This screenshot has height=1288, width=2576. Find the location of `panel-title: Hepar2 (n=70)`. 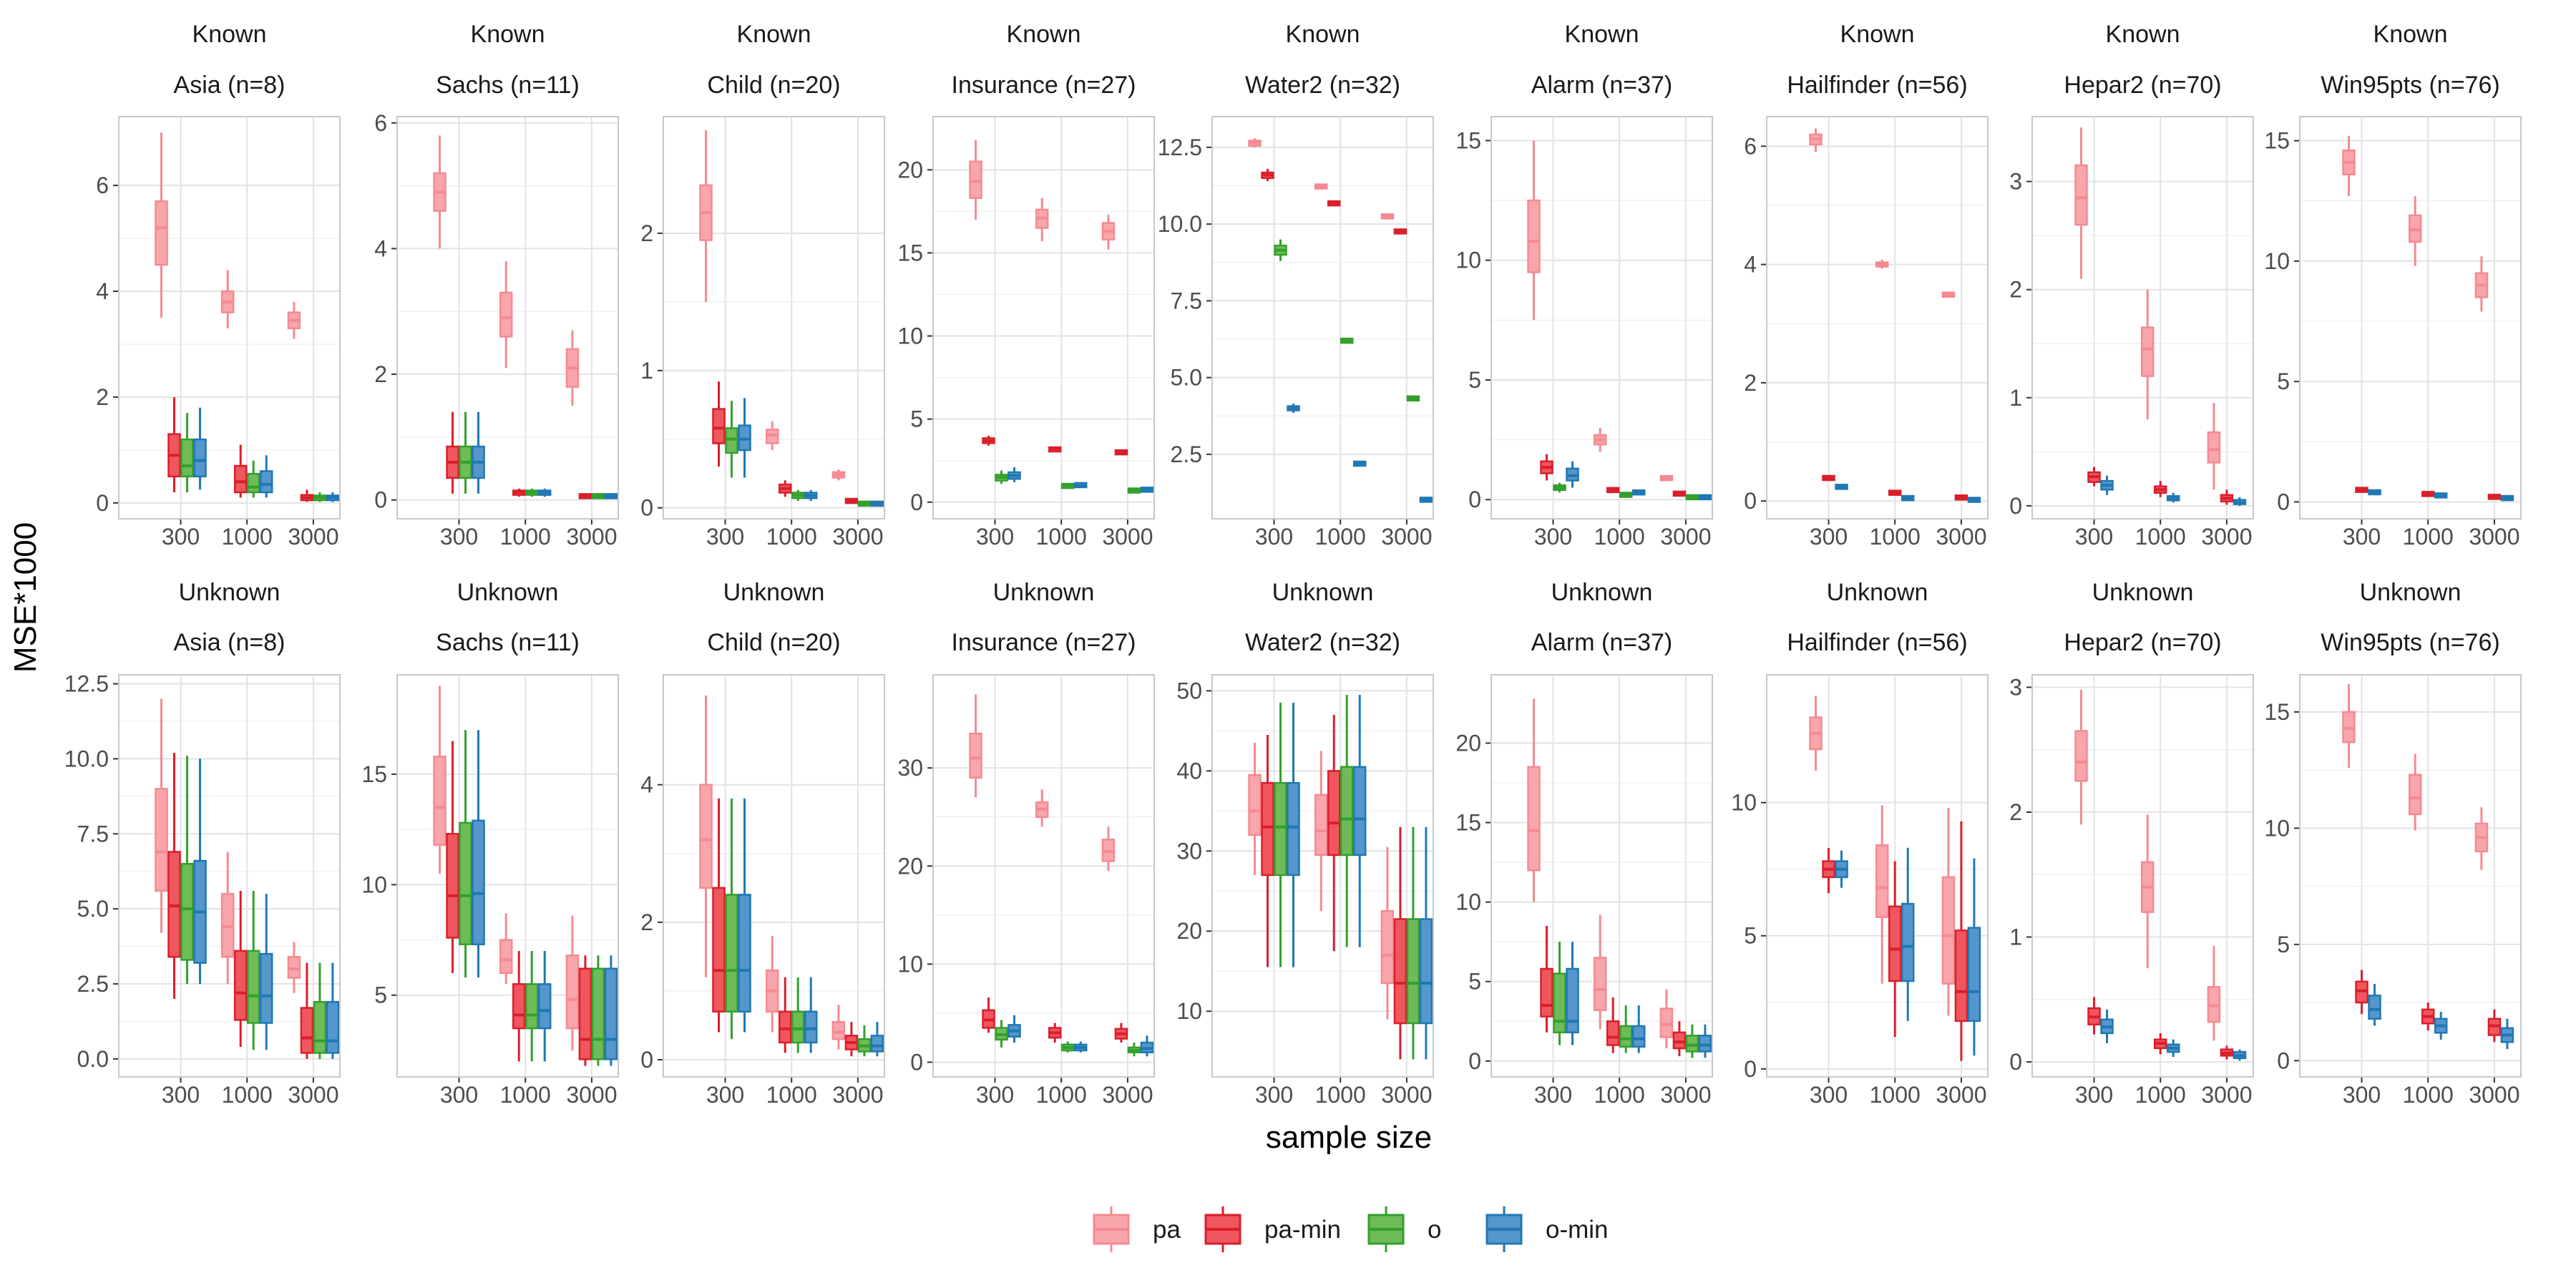

panel-title: Hepar2 (n=70) is located at coordinates (2142, 85).